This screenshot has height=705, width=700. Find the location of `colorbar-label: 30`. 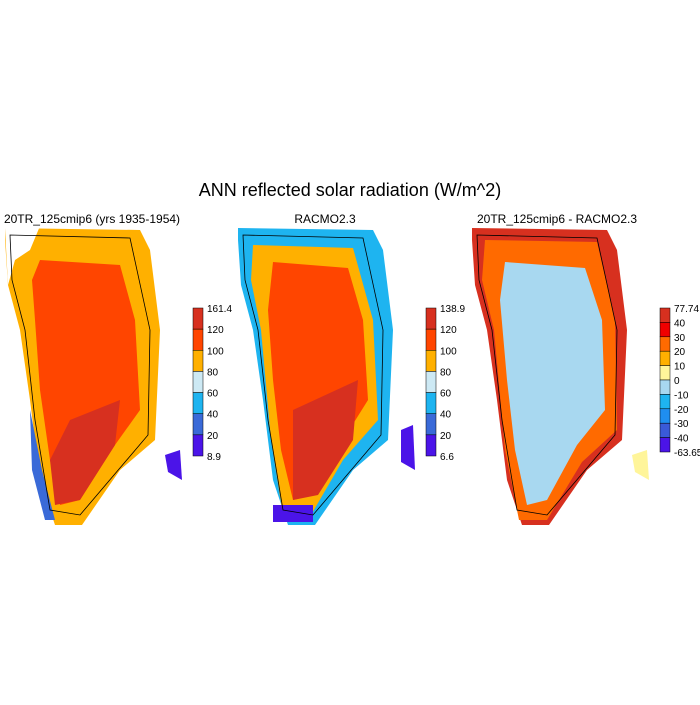

colorbar-label: 30 is located at coordinates (680, 338).